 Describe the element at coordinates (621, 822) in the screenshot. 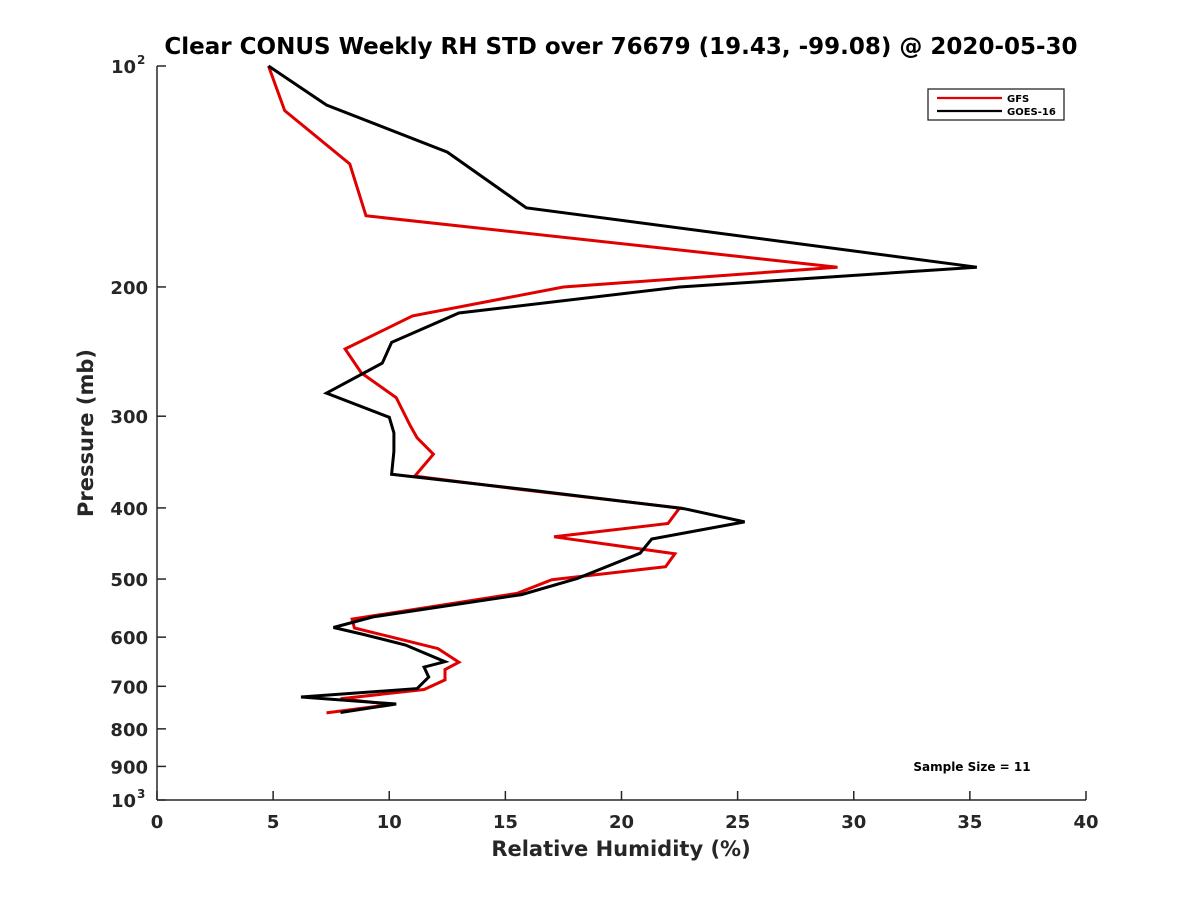

I see `x-tick-label: 20` at that location.